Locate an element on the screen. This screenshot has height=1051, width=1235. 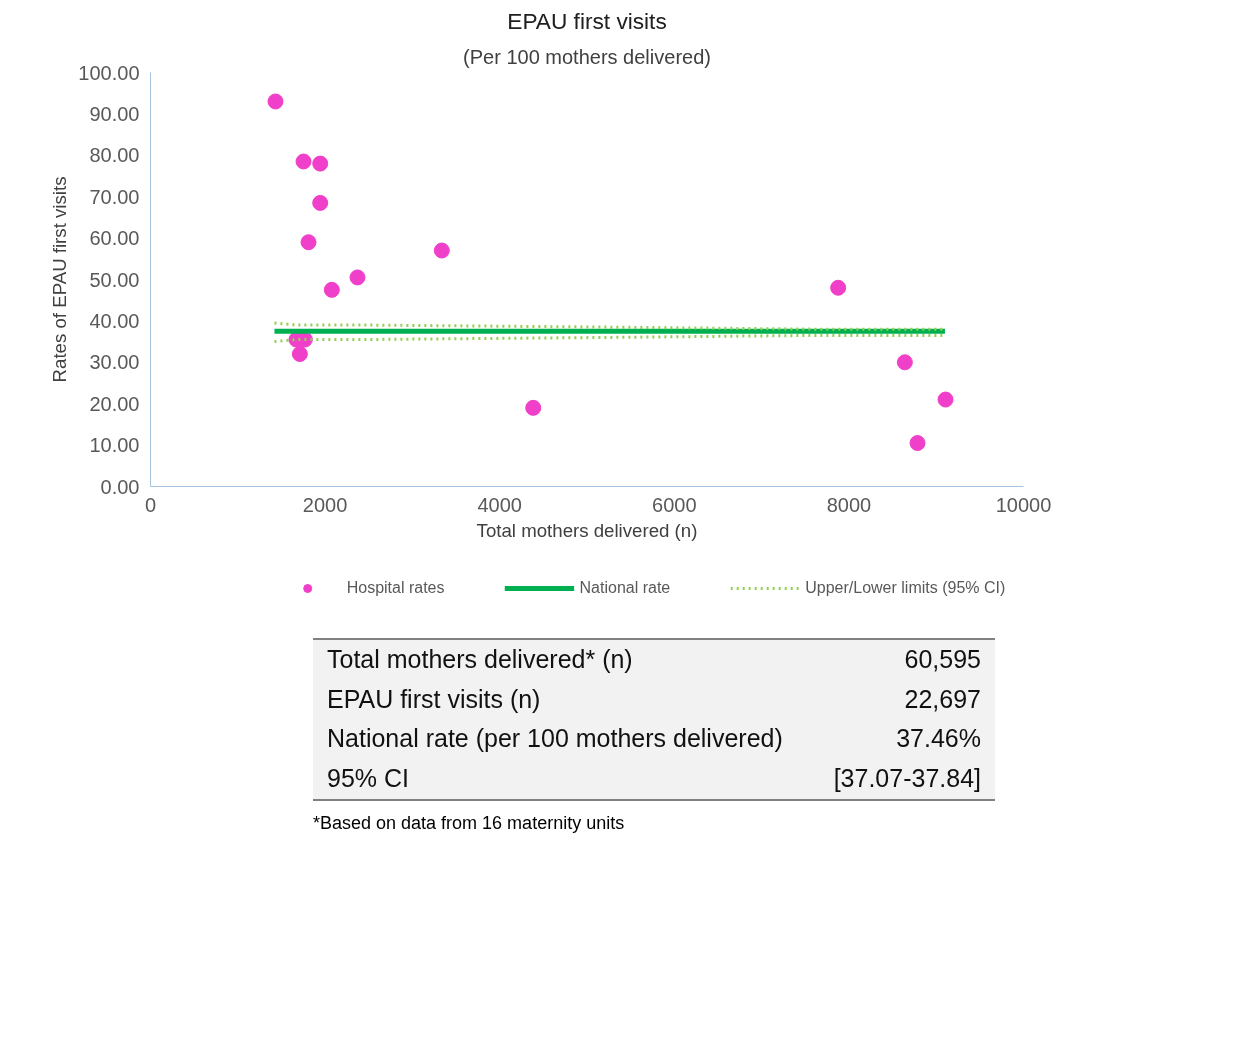
chart-title: EPAU first visits is located at coordinates (587, 20).